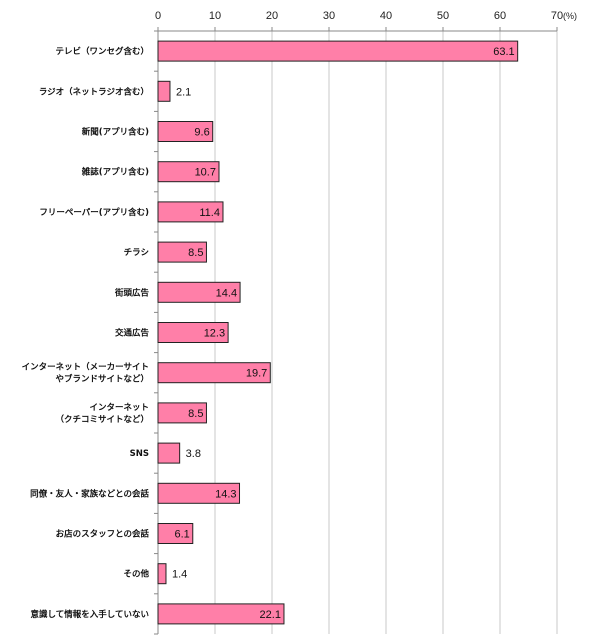 The width and height of the screenshot is (590, 644). I want to click on category-label-line: やブランドサイトなど）, so click(102, 379).